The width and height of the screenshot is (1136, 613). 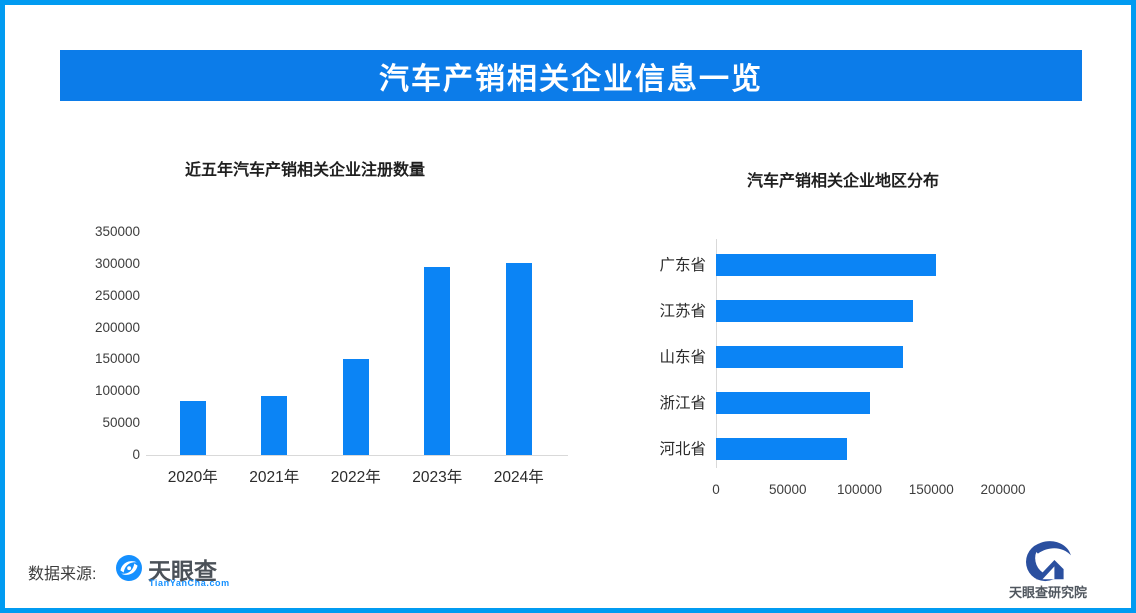 I want to click on left-chart-x-category-label: 2020年, so click(x=192, y=477).